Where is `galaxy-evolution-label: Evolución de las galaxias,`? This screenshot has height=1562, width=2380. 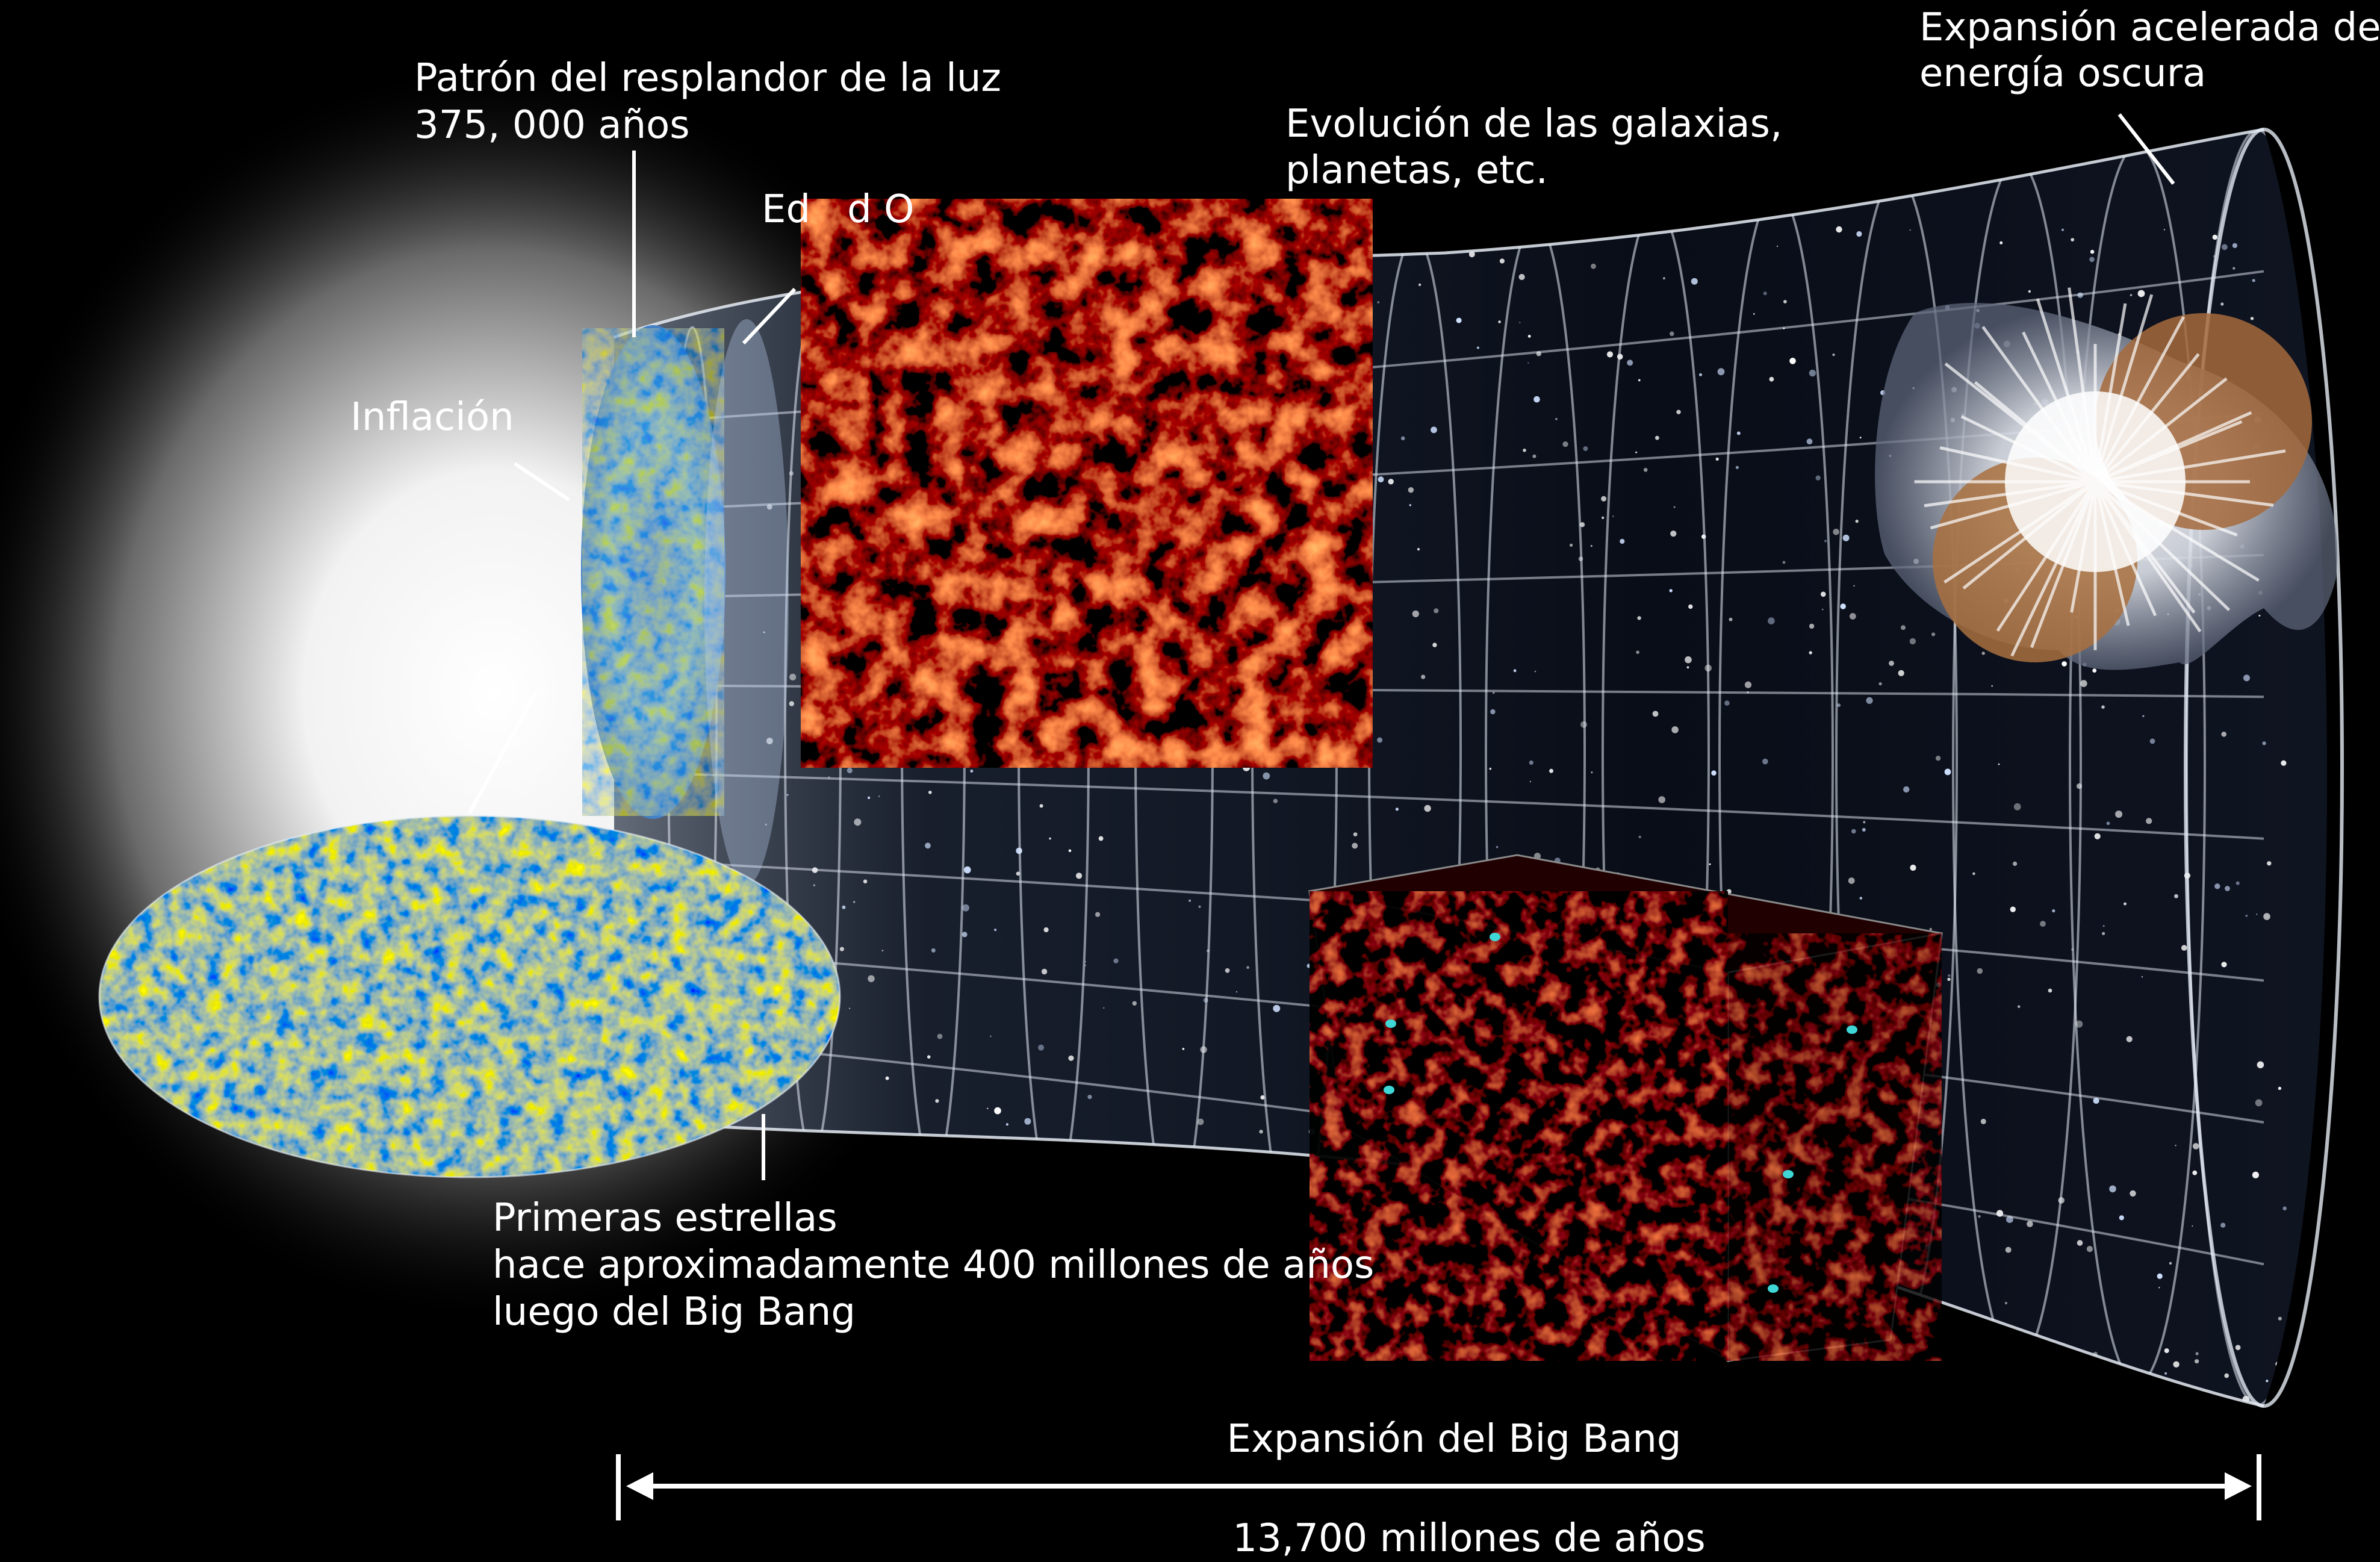
galaxy-evolution-label: Evolución de las galaxias, is located at coordinates (1534, 124).